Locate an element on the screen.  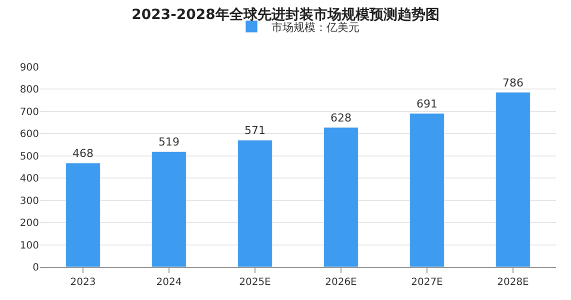
x-tick-label: 2023 is located at coordinates (83, 282).